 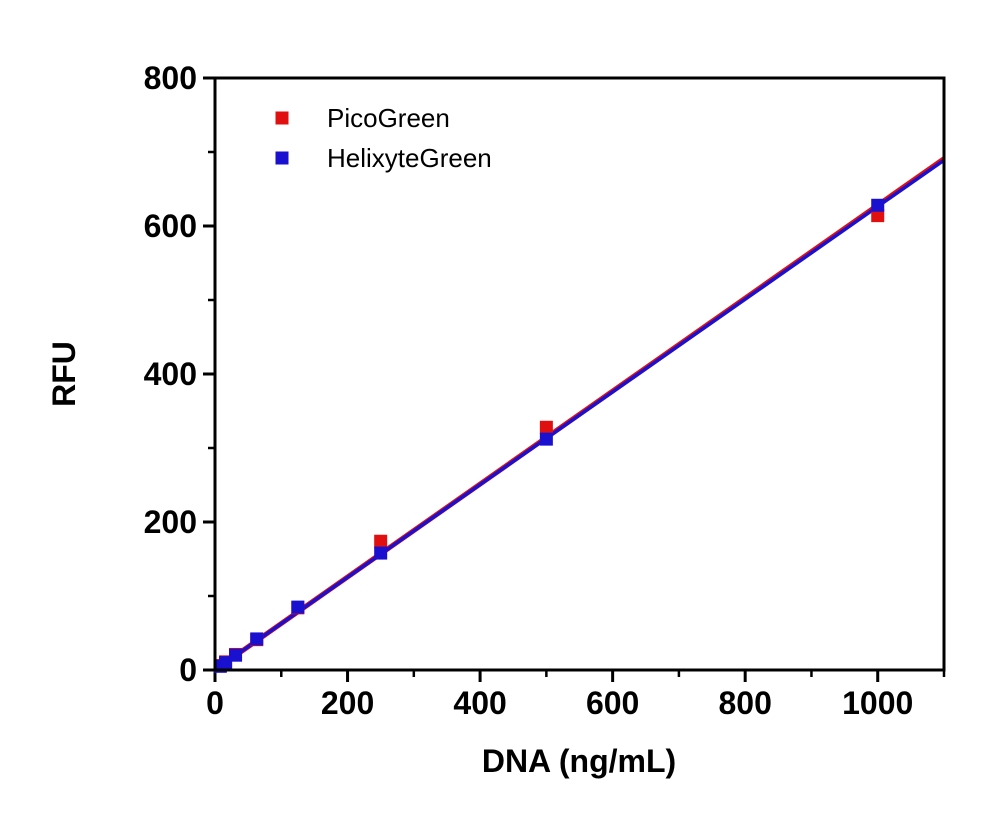 What do you see at coordinates (347, 703) in the screenshot?
I see `x-tick-label: 200` at bounding box center [347, 703].